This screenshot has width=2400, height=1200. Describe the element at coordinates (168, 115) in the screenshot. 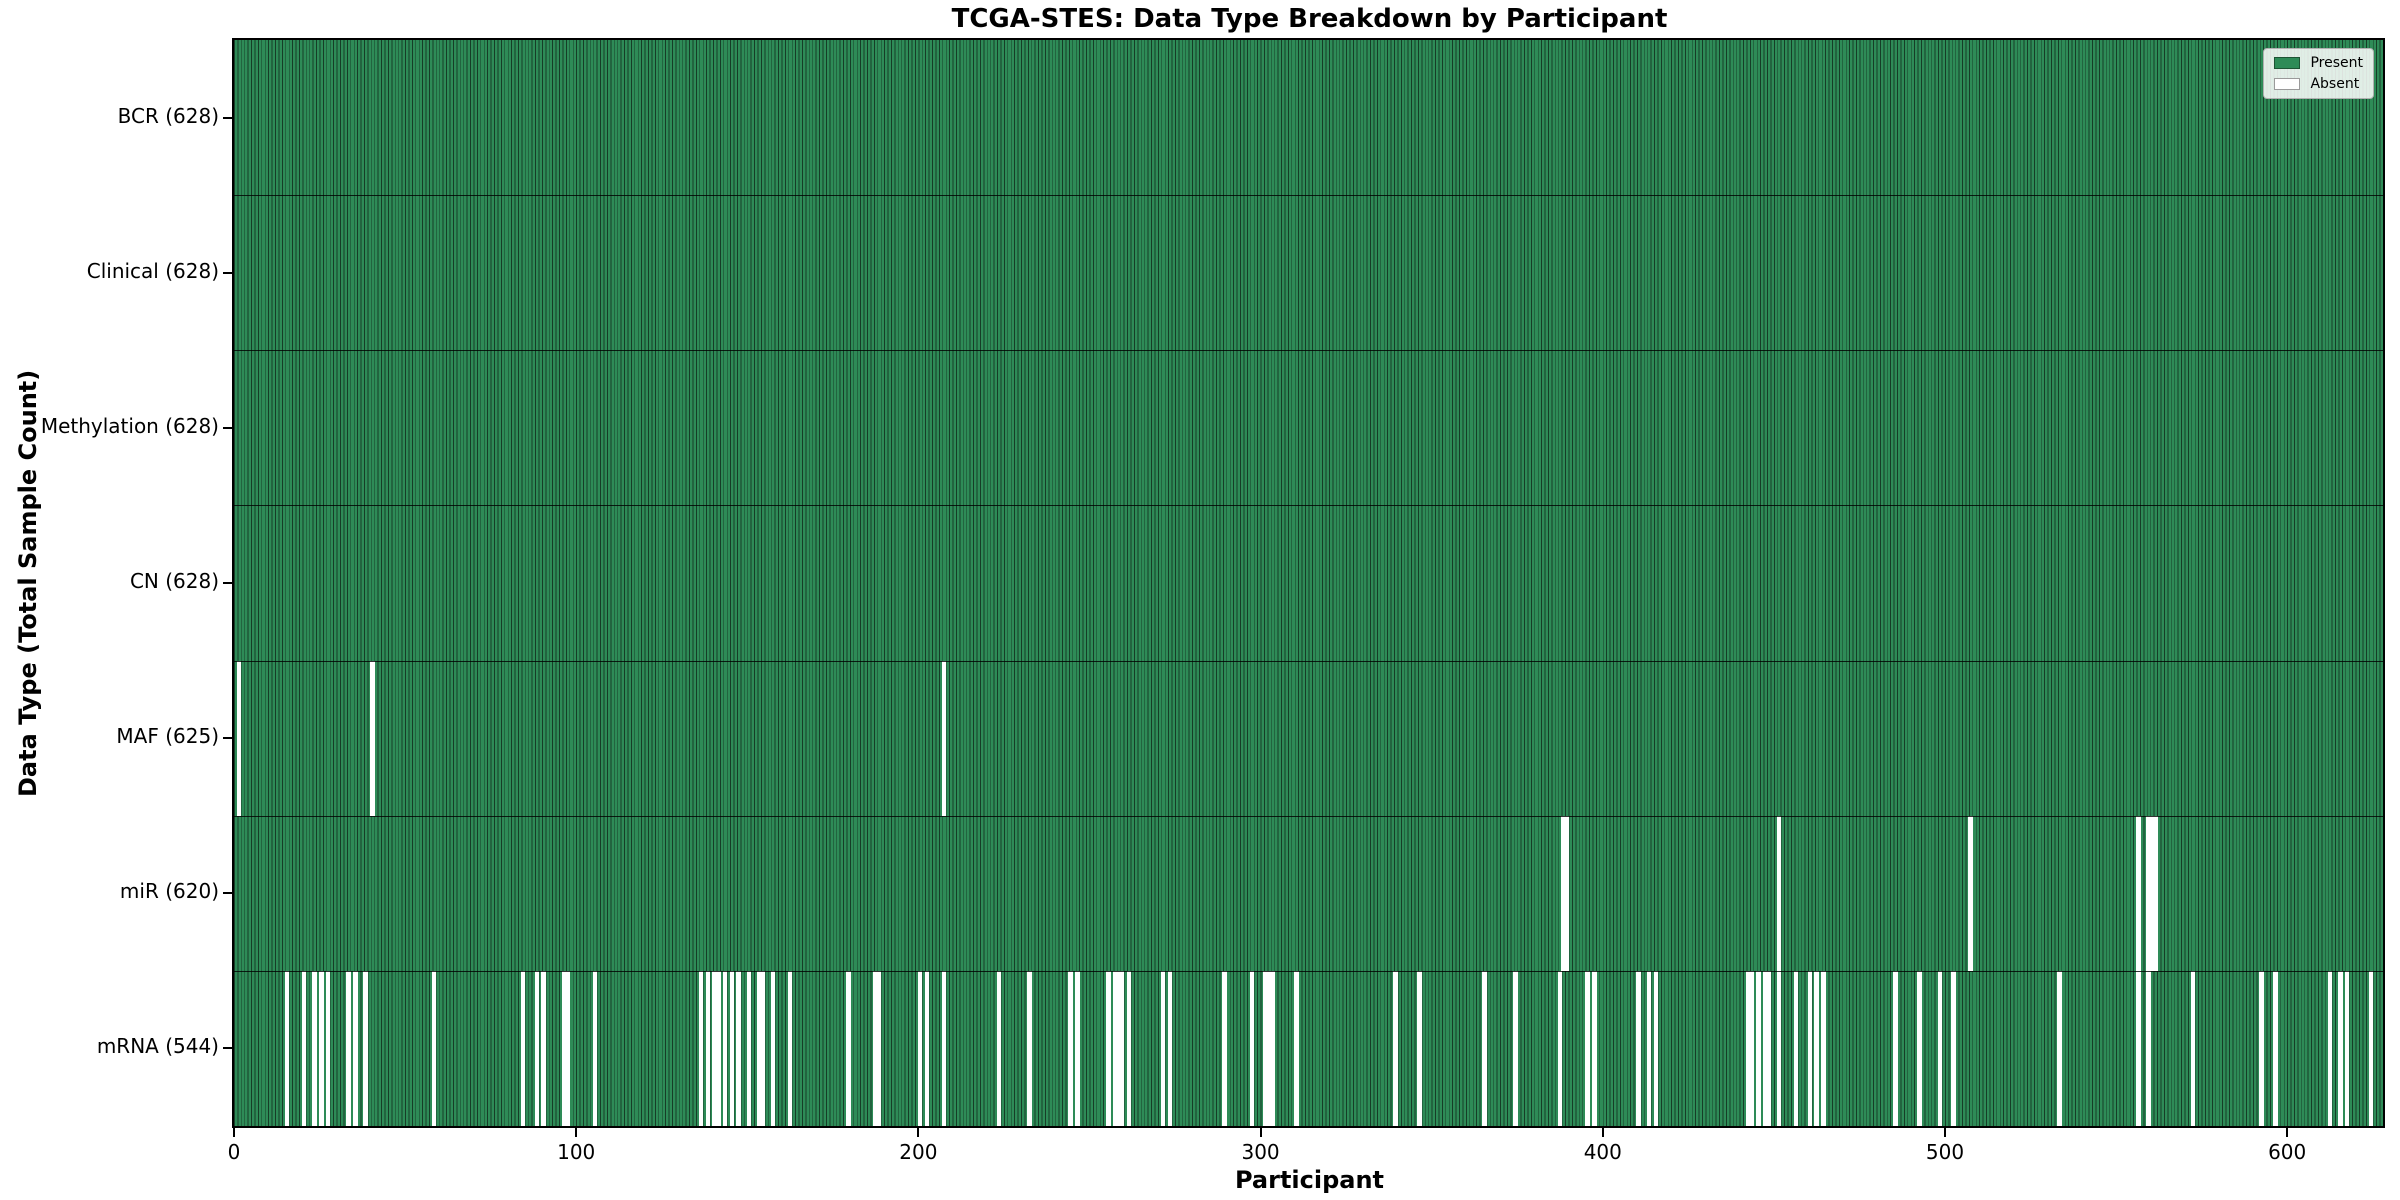

I see `y-tick-label: BCR (628)` at that location.